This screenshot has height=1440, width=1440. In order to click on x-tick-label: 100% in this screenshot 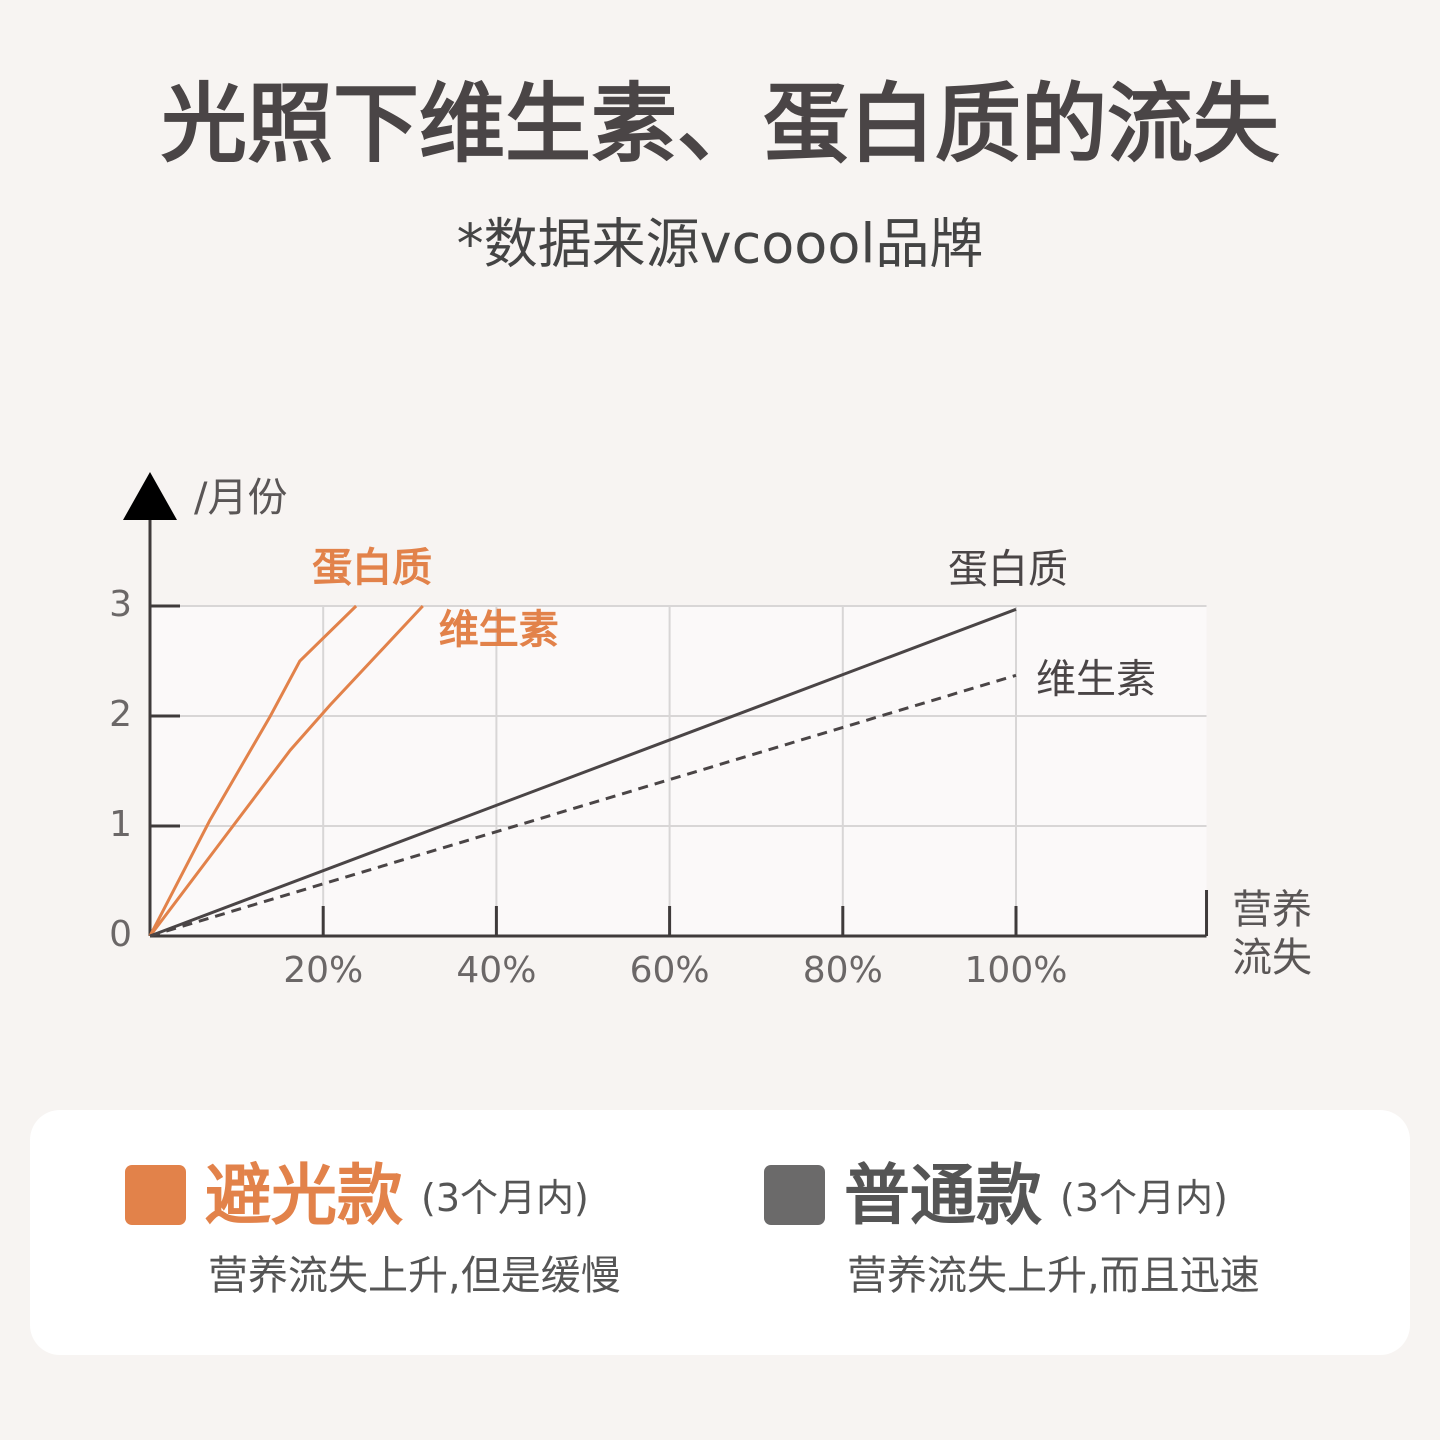, I will do `click(1016, 970)`.